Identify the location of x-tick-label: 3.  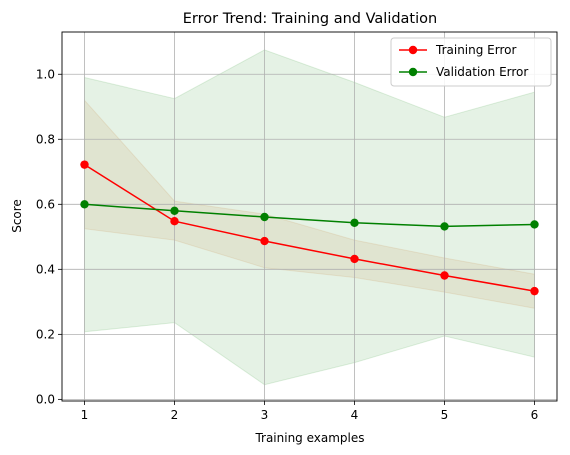
(265, 415).